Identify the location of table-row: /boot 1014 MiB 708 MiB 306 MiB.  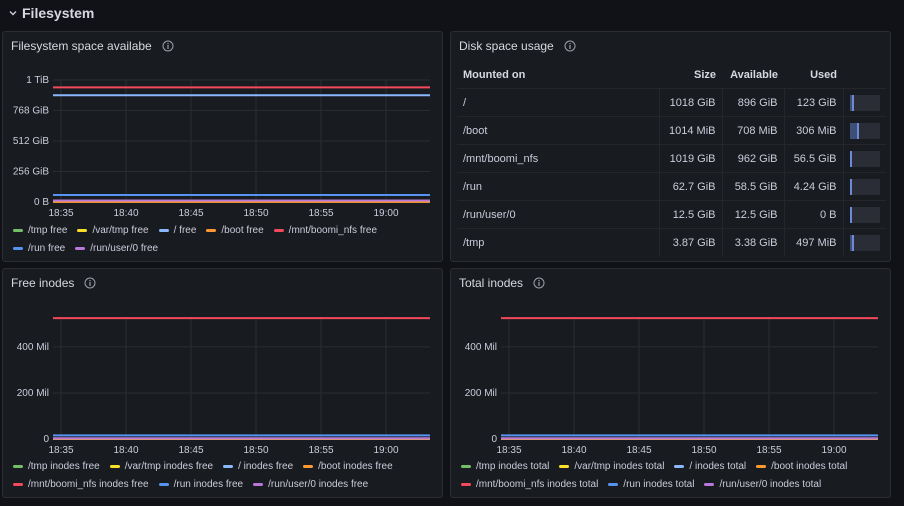
(671, 130).